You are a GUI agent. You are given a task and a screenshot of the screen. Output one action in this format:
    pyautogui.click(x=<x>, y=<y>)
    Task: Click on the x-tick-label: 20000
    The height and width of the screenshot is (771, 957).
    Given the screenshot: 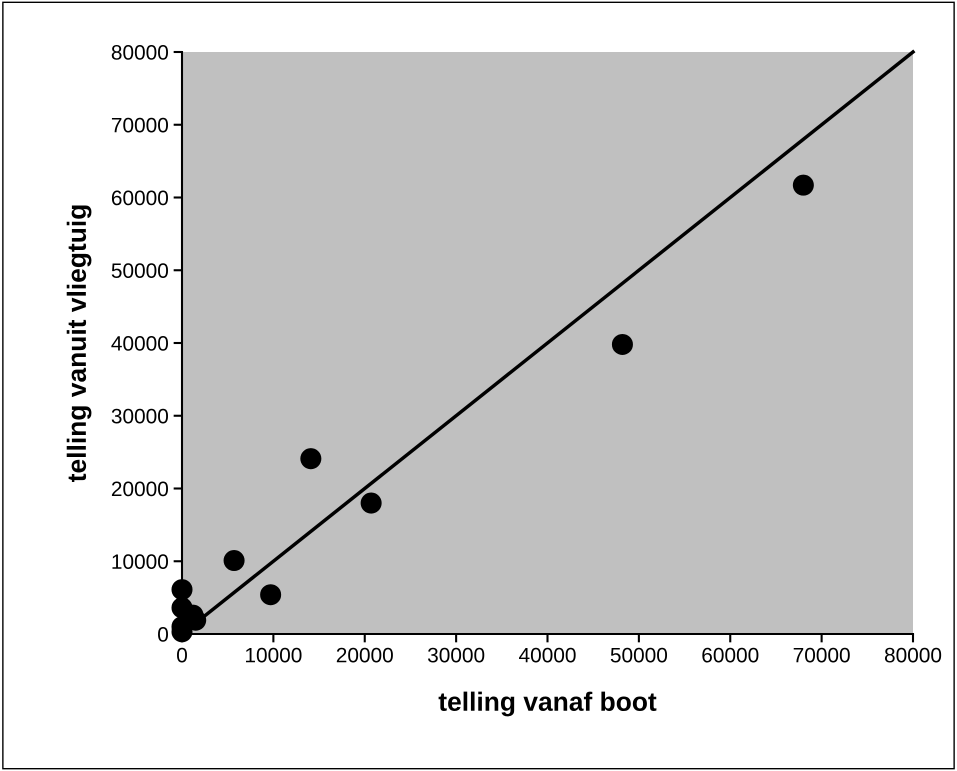 What is the action you would take?
    pyautogui.click(x=364, y=655)
    